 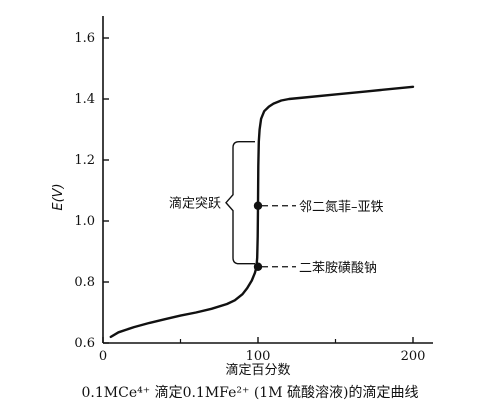 I want to click on jump-label: 滴定突跃, so click(x=195, y=204).